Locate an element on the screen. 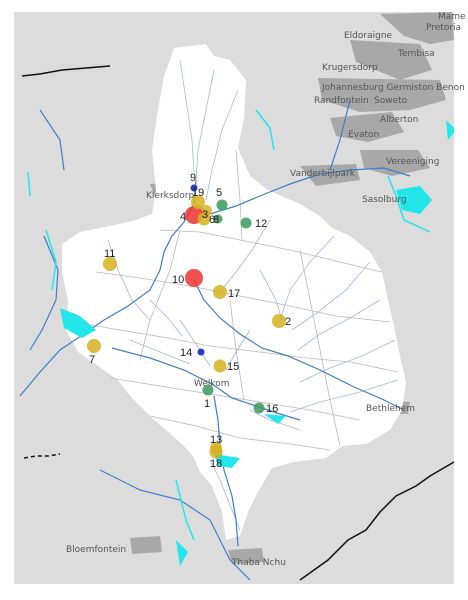 The width and height of the screenshot is (468, 600). site-label-16: 16 is located at coordinates (272, 409).